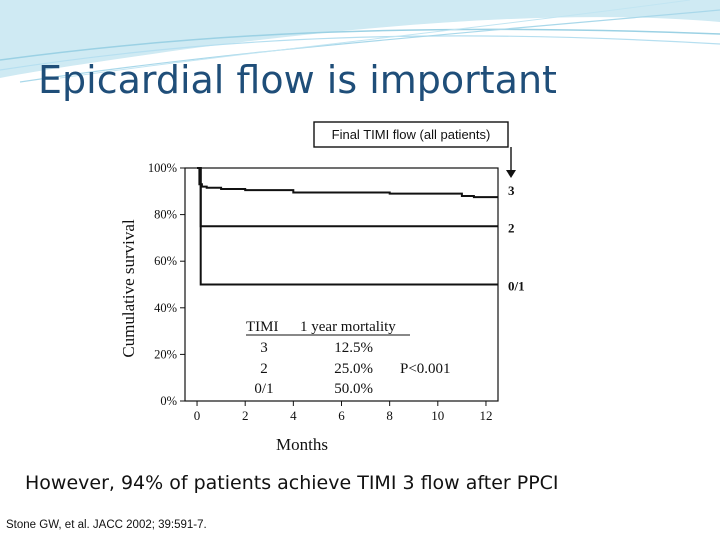  I want to click on table-cell-timi: 2, so click(264, 369).